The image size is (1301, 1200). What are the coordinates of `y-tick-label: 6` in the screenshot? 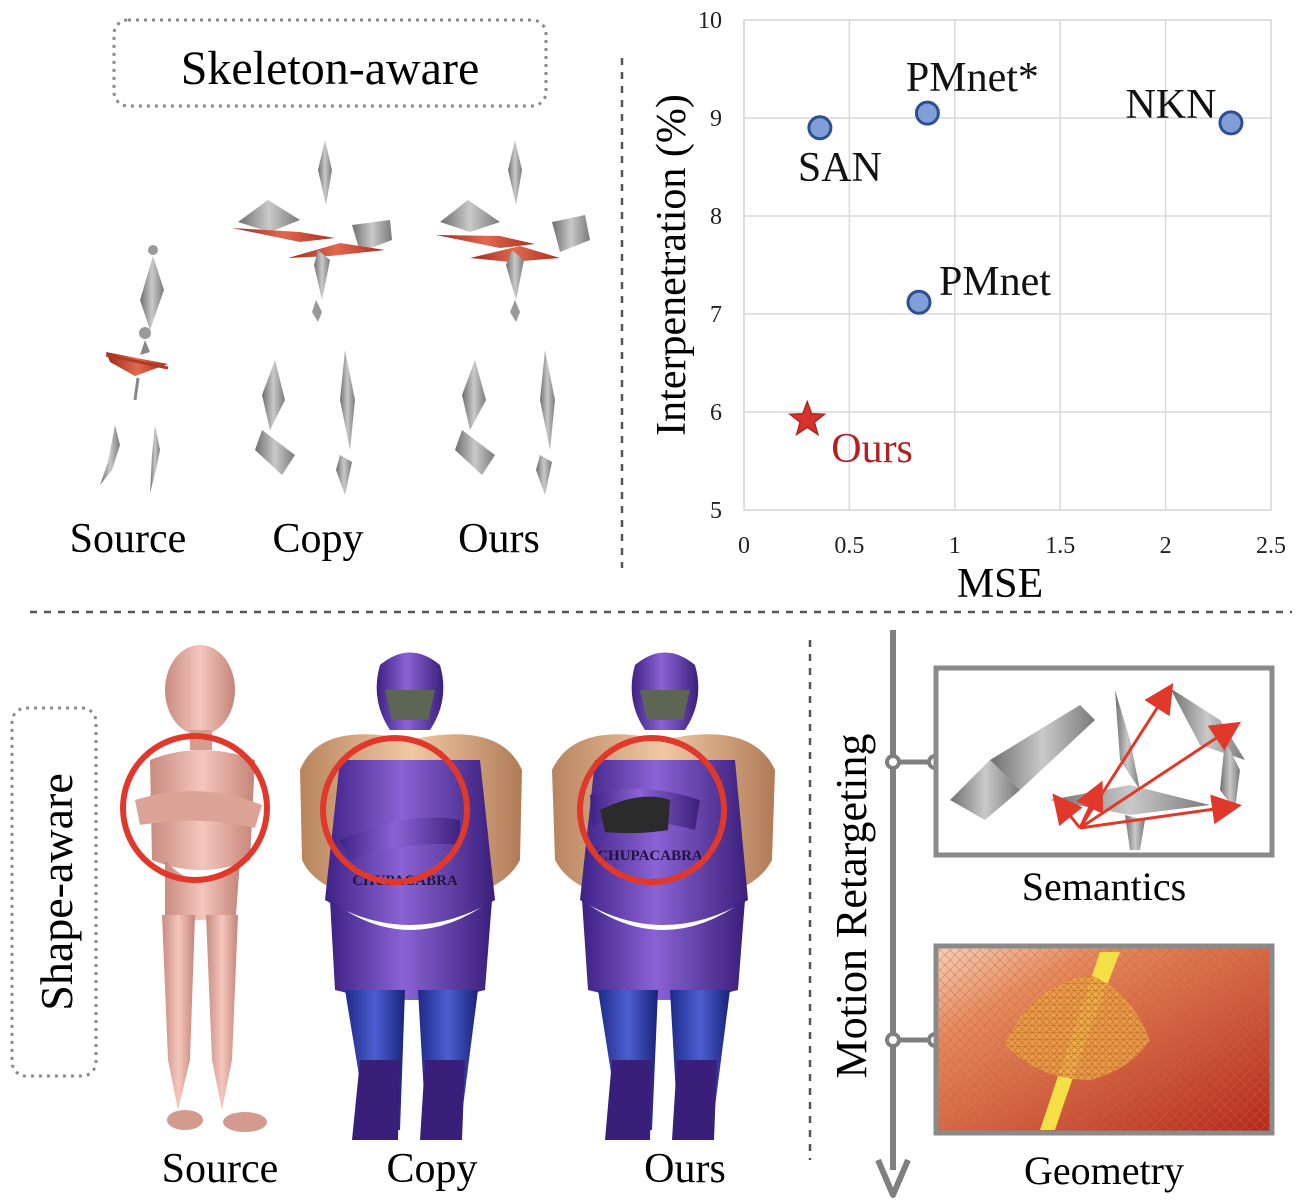 It's located at (716, 413).